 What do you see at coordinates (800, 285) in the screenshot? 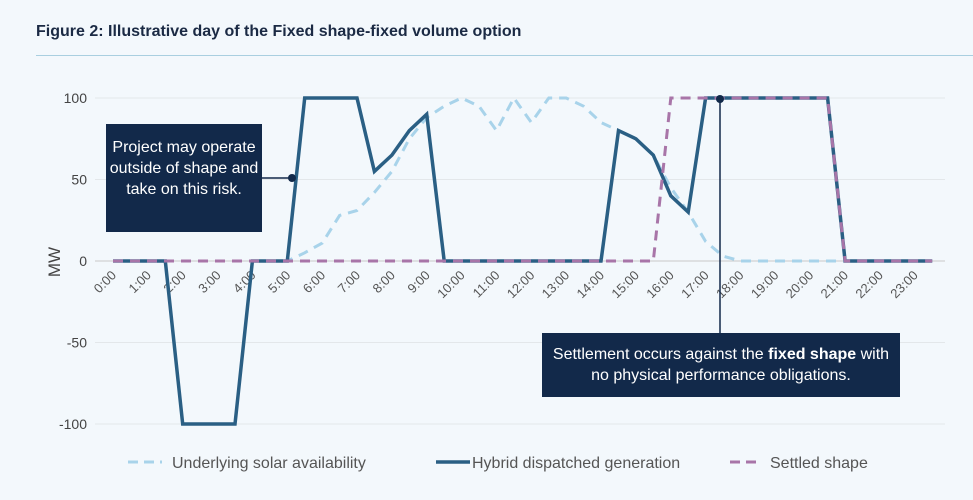
I see `x-tick-label: 20:00` at bounding box center [800, 285].